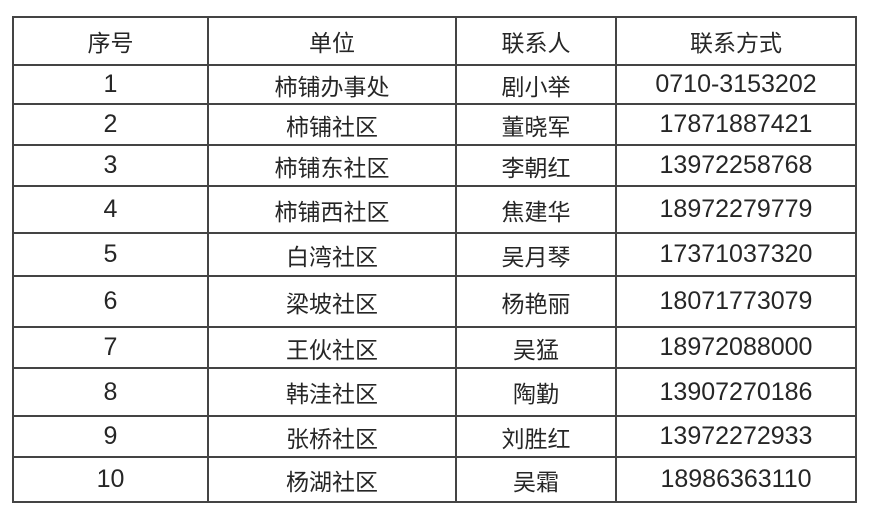  I want to click on row-contact: 吴月琴, so click(536, 254).